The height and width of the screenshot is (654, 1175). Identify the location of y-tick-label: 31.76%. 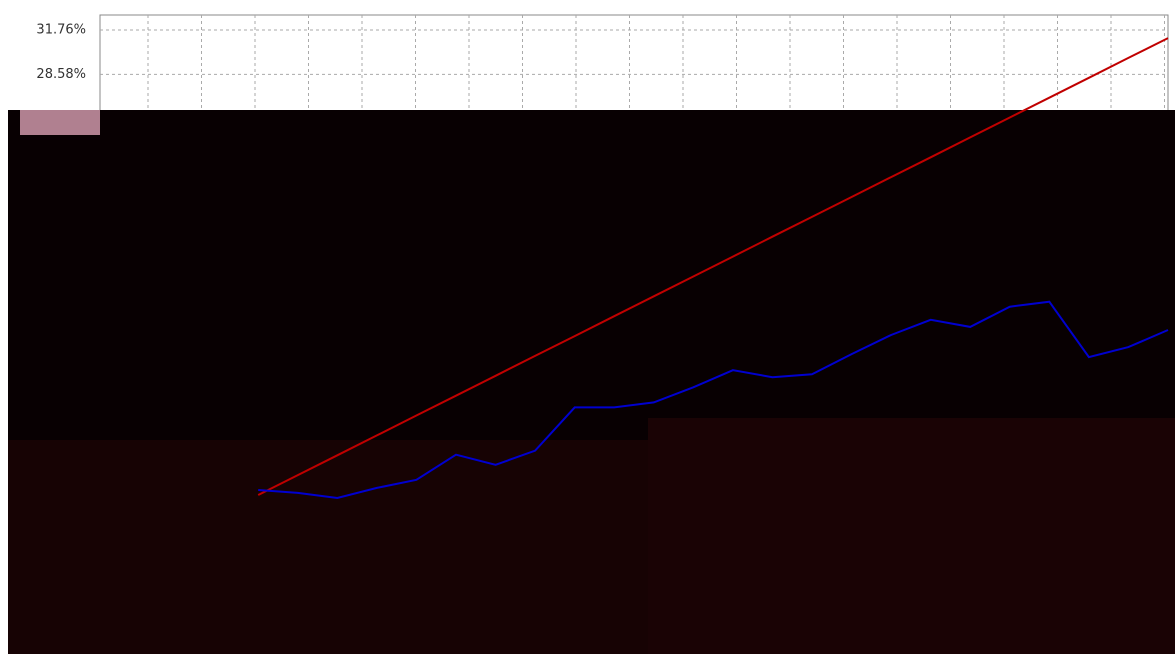
(61, 30).